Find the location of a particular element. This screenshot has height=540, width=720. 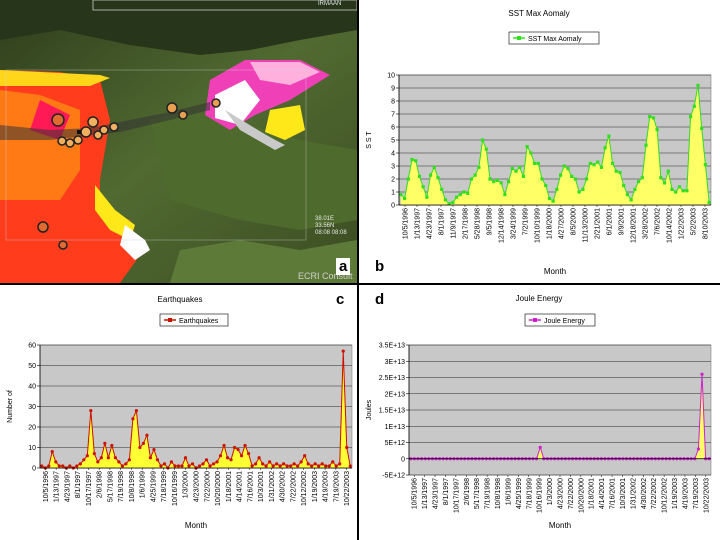

x-tick-label: 10/10/1999 is located at coordinates (538, 225).